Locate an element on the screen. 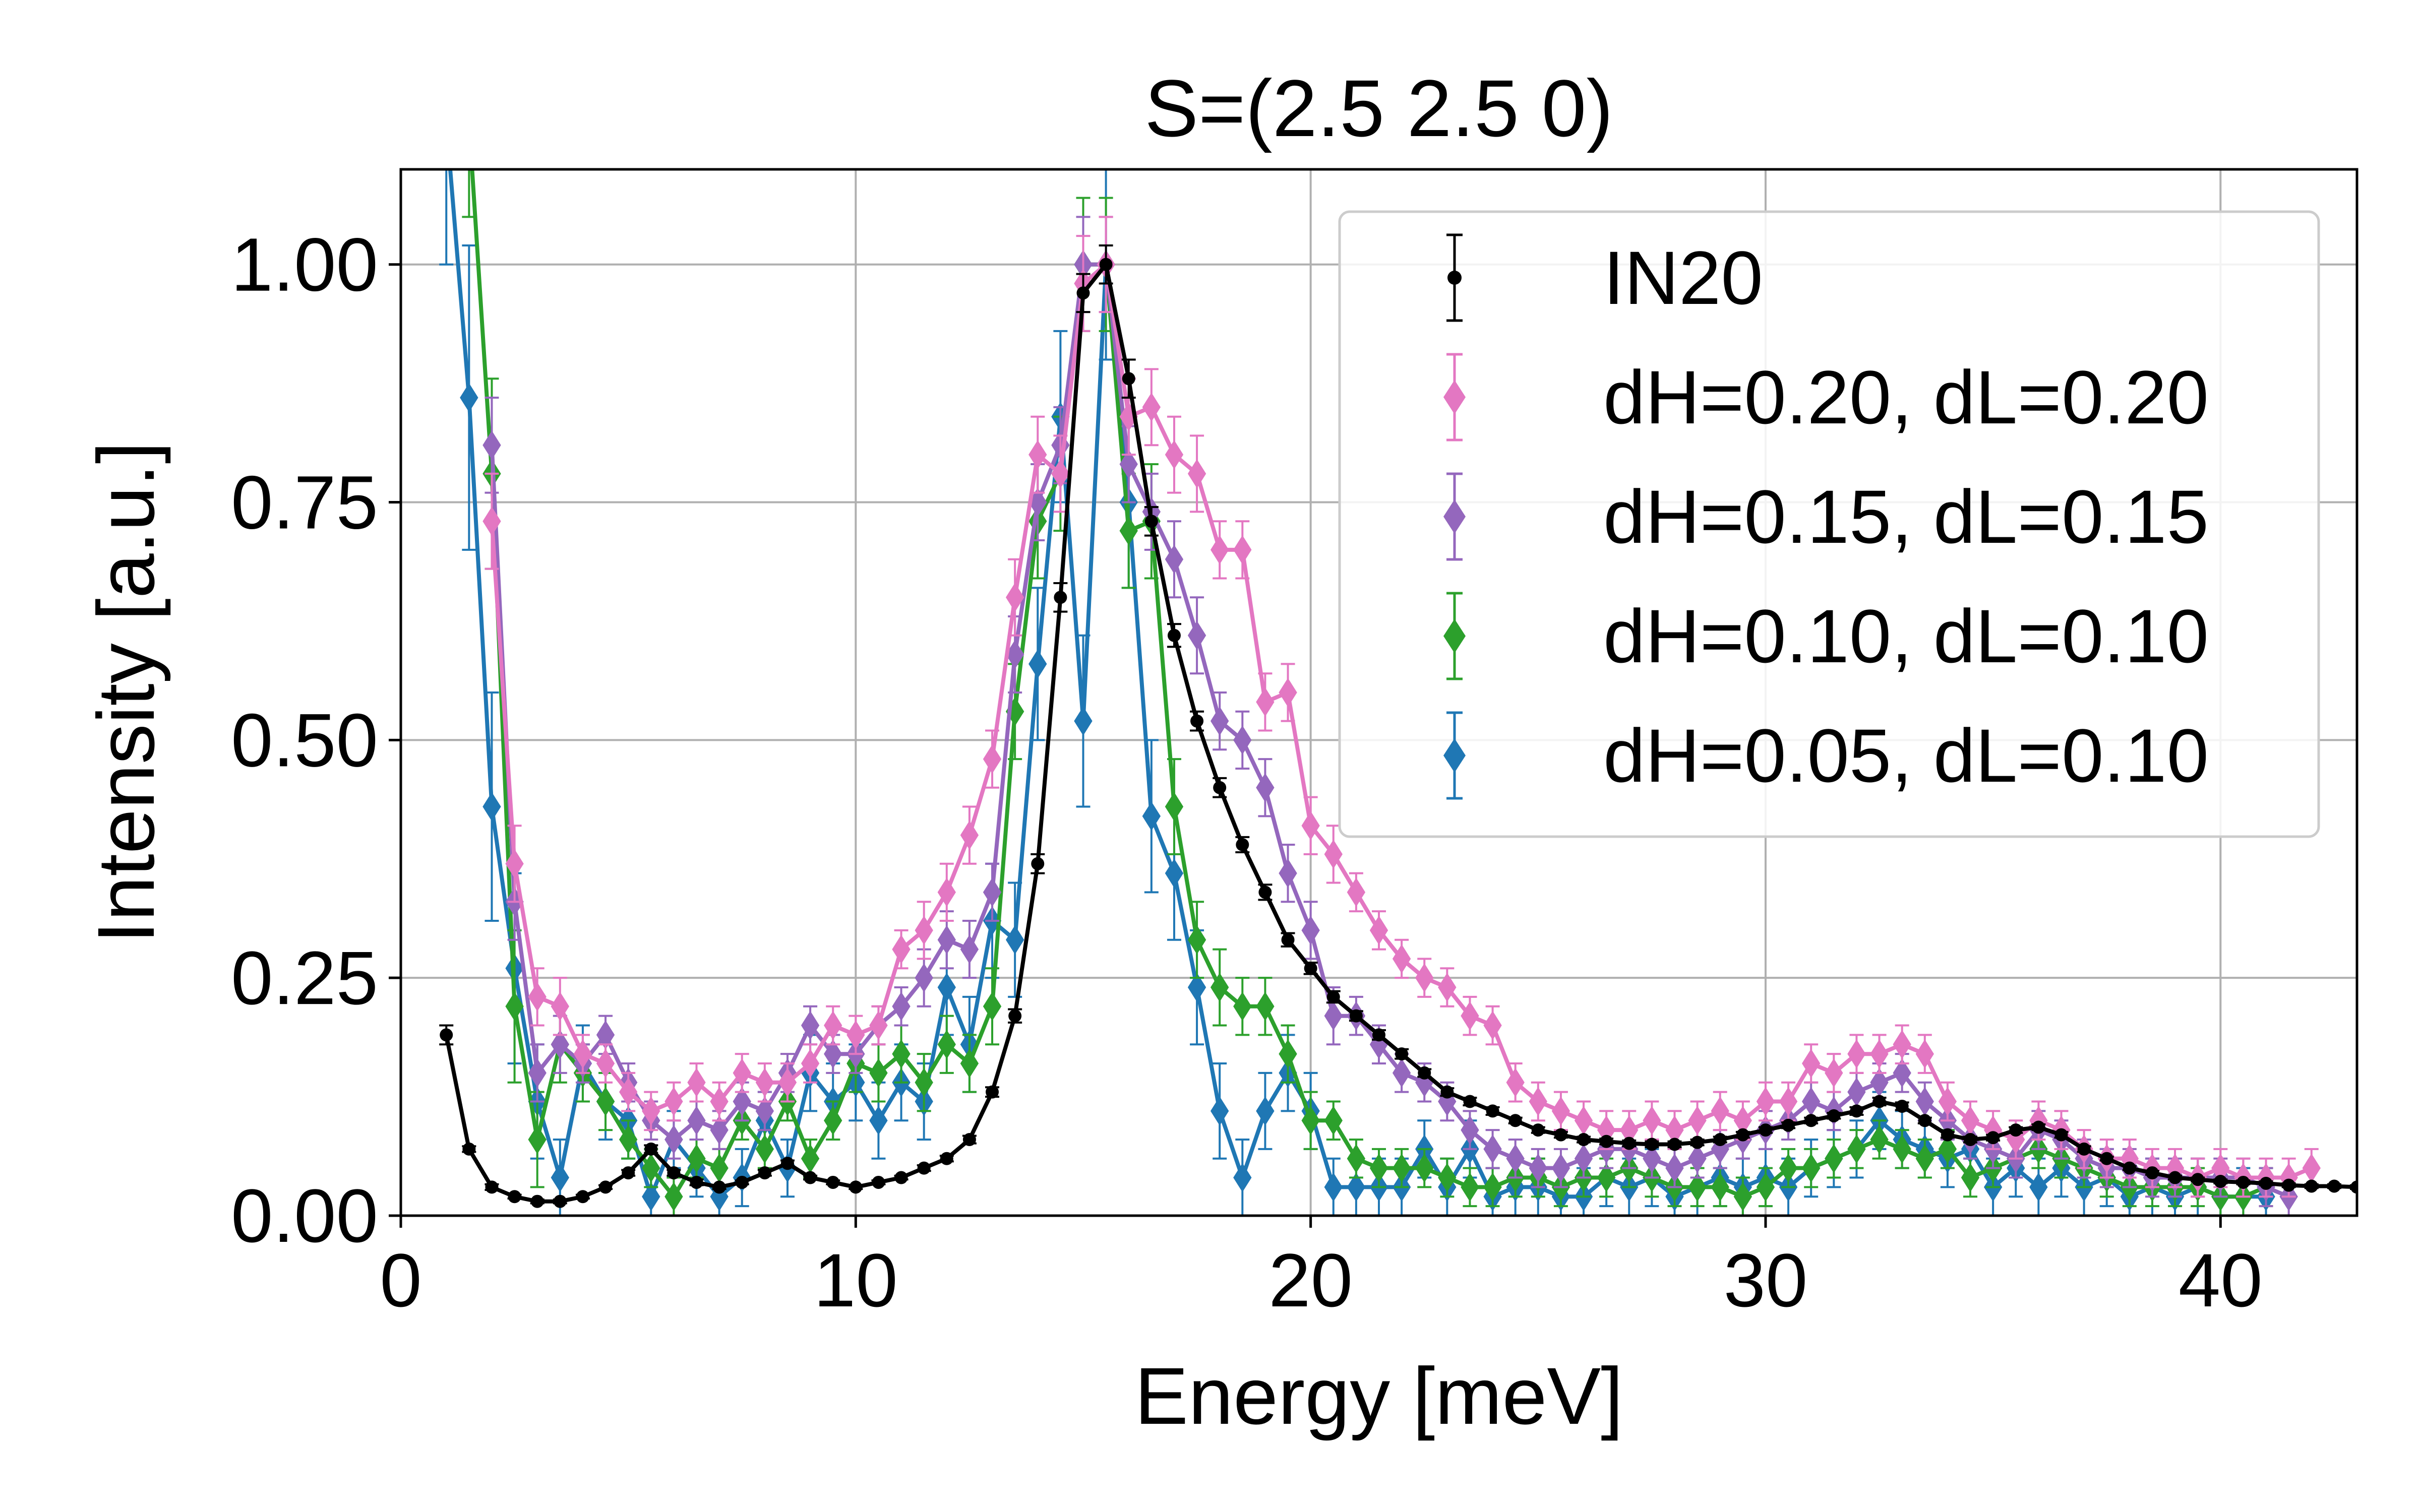 Image resolution: width=2420 pixels, height=1512 pixels. legend-item-2: dH=0.15, dL=0.15 is located at coordinates (1826, 516).